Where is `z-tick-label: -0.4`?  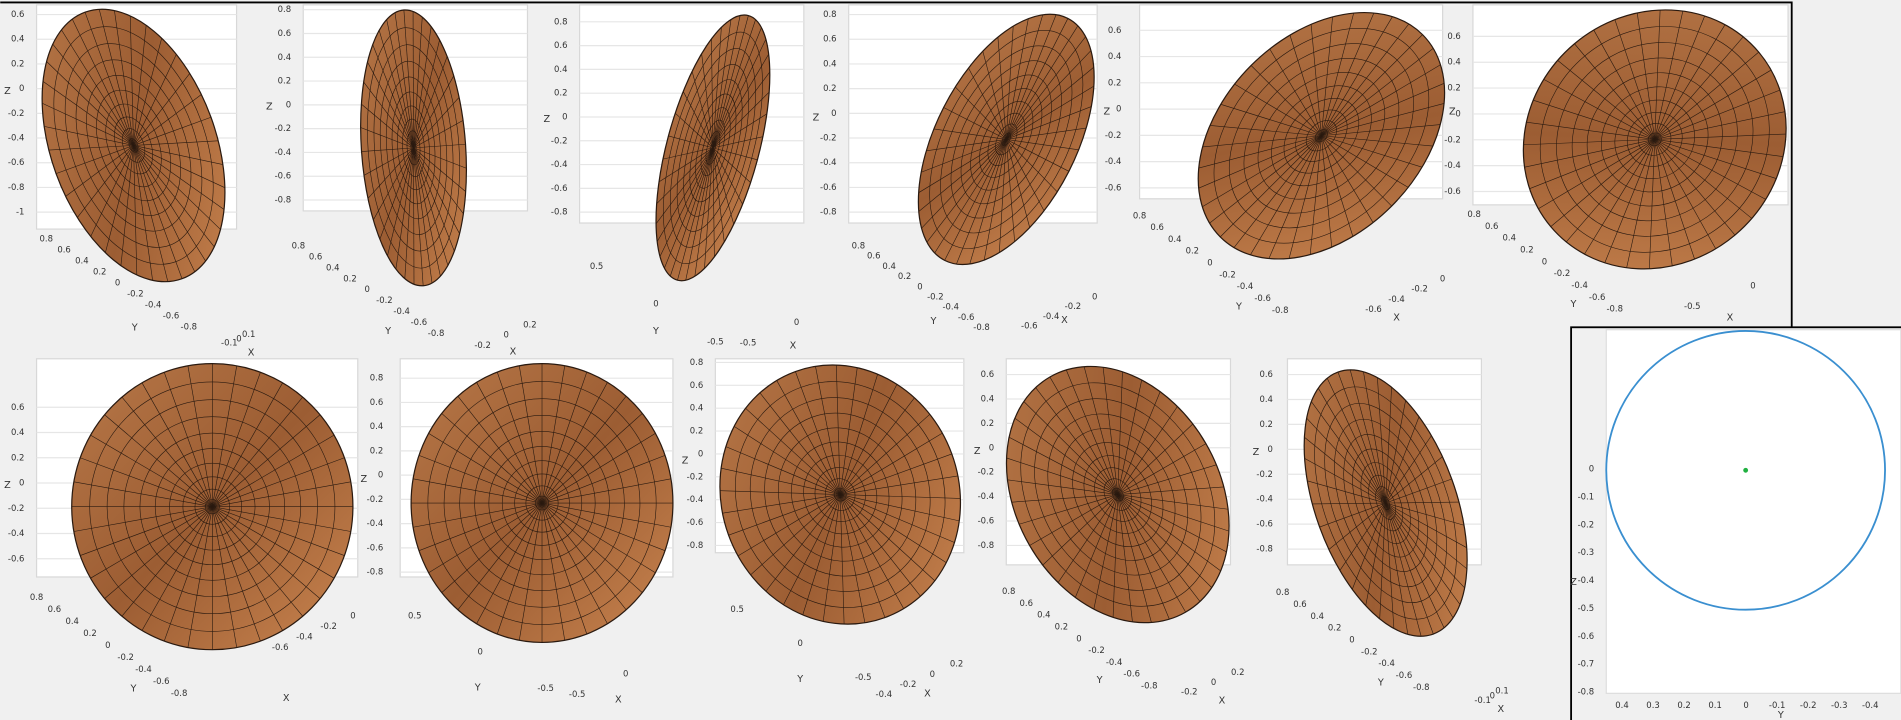
z-tick-label: -0.4 is located at coordinates (375, 523).